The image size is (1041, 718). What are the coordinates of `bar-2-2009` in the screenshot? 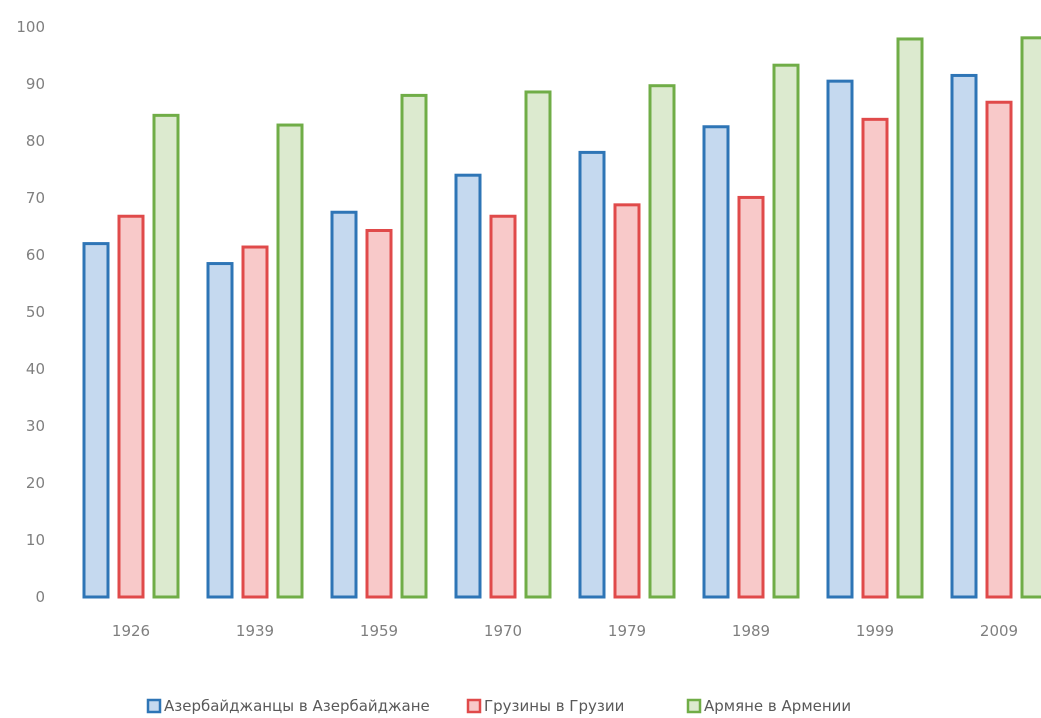 It's located at (999, 349).